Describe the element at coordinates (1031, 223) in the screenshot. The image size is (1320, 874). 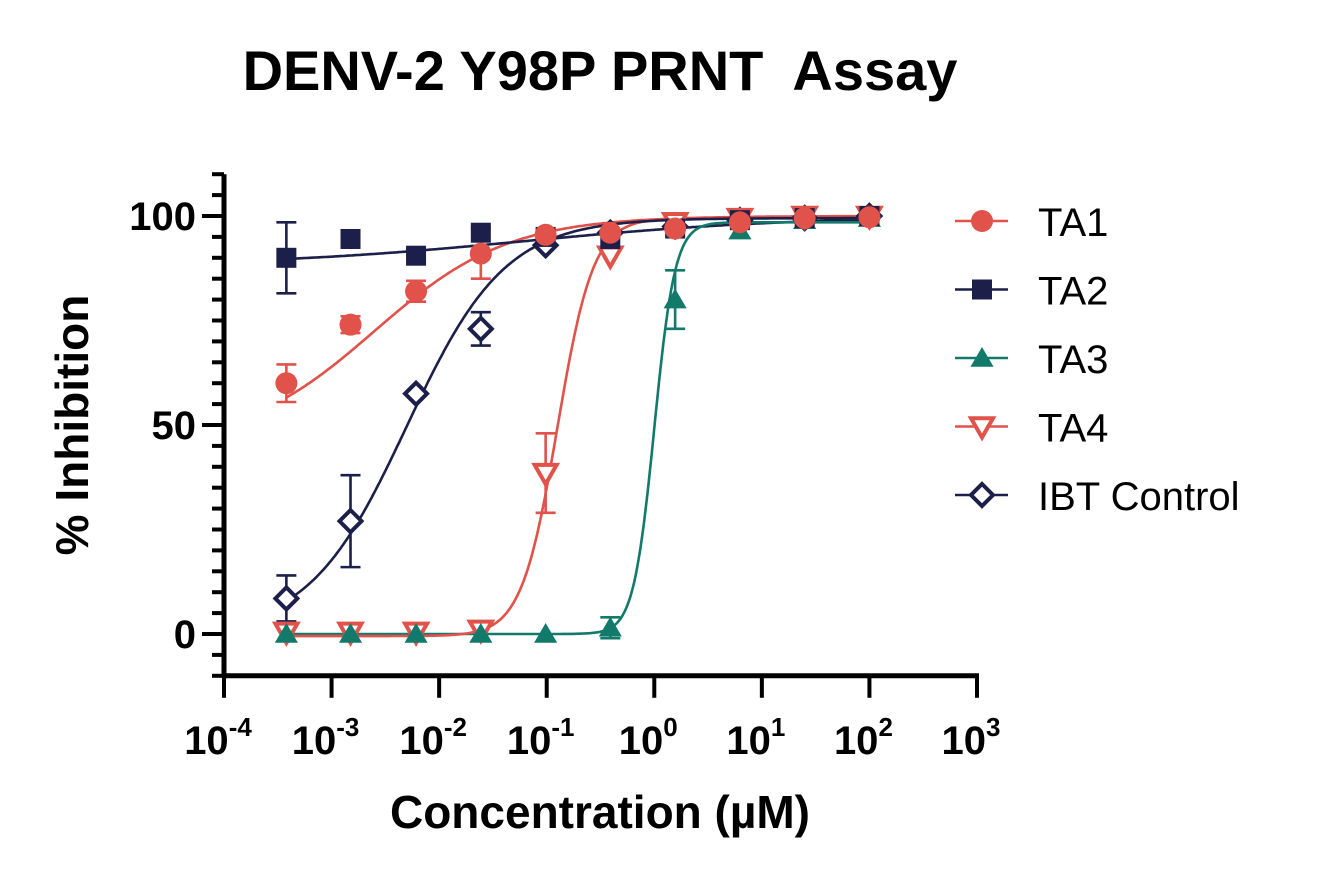
I see `legend-item-ta1: TA1` at that location.